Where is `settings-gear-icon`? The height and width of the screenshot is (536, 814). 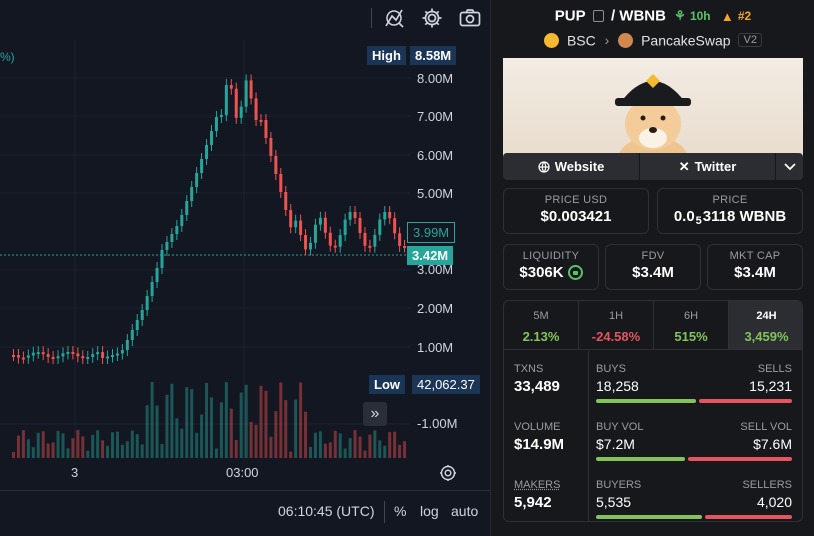 settings-gear-icon is located at coordinates (432, 18).